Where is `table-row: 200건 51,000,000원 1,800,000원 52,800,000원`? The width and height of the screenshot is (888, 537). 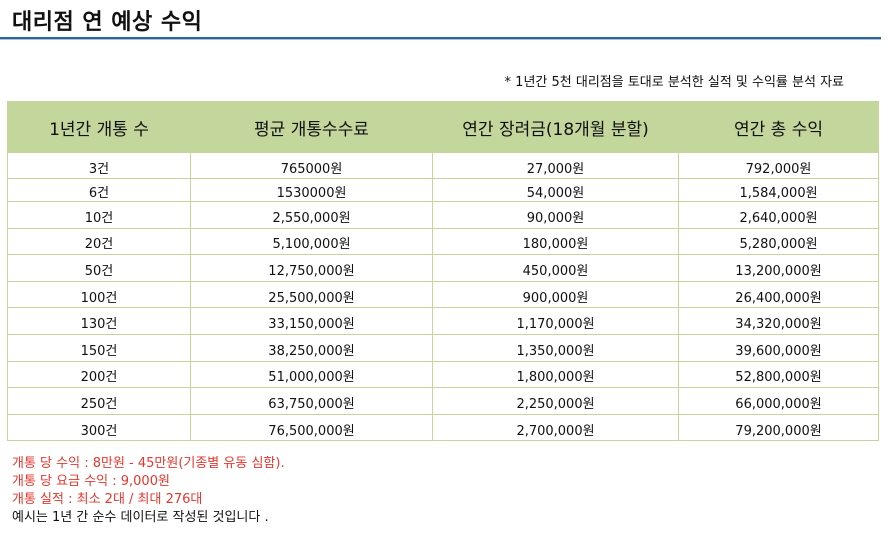 table-row: 200건 51,000,000원 1,800,000원 52,800,000원 is located at coordinates (443, 374).